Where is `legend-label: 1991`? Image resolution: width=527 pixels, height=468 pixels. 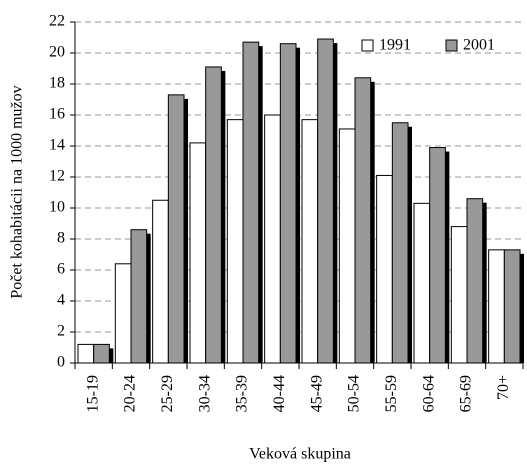 legend-label: 1991 is located at coordinates (395, 45).